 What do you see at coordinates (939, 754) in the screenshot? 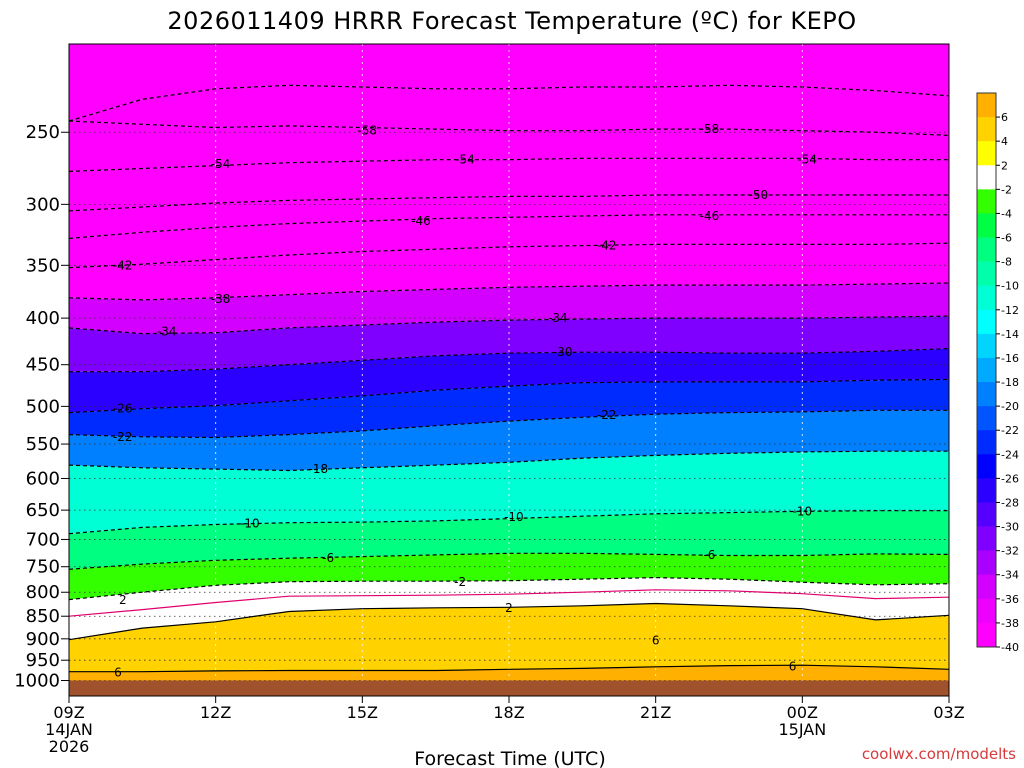
I see `credit-link: coolwx.com/modelts` at bounding box center [939, 754].